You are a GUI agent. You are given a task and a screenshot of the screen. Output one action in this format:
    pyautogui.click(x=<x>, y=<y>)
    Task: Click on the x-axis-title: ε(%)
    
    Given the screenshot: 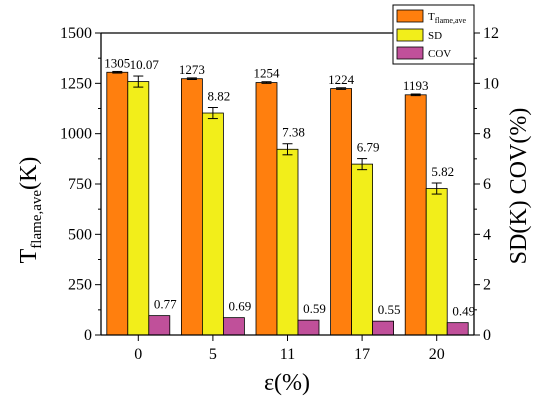 What is the action you would take?
    pyautogui.click(x=287, y=383)
    